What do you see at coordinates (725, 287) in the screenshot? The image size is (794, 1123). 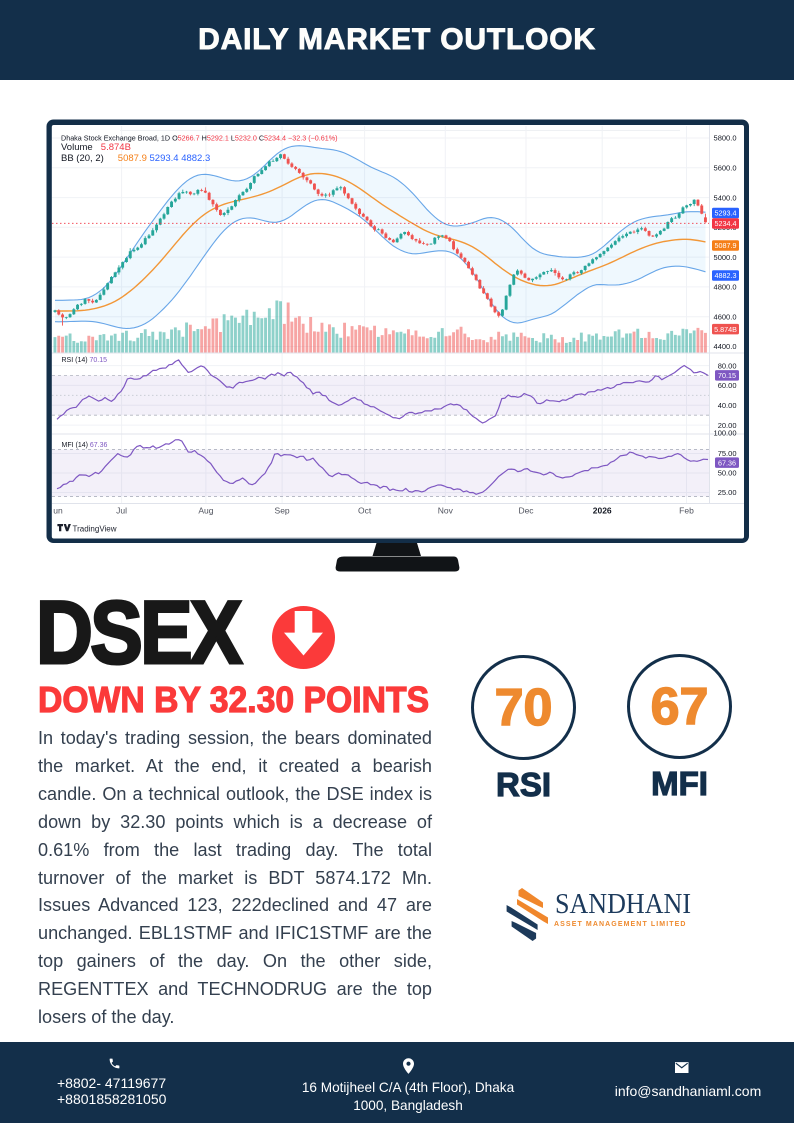 I see `svg-text: 4800.0` at bounding box center [725, 287].